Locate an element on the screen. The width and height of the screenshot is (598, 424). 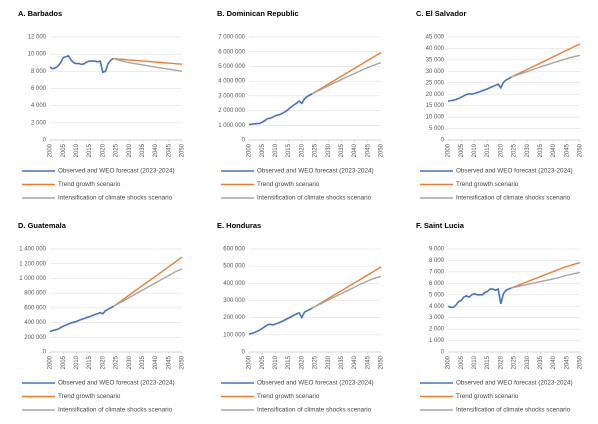
y-tick-label: 1 400 000 is located at coordinates (32, 250).